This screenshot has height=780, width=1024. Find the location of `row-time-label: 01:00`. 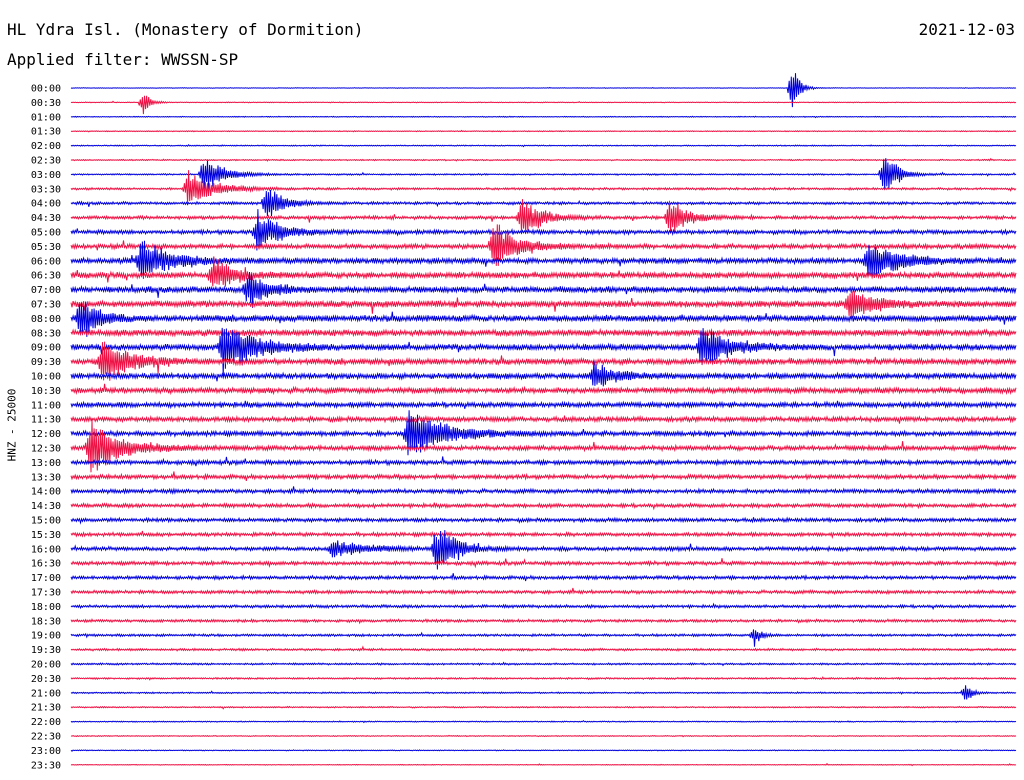

row-time-label: 01:00 is located at coordinates (46, 117).